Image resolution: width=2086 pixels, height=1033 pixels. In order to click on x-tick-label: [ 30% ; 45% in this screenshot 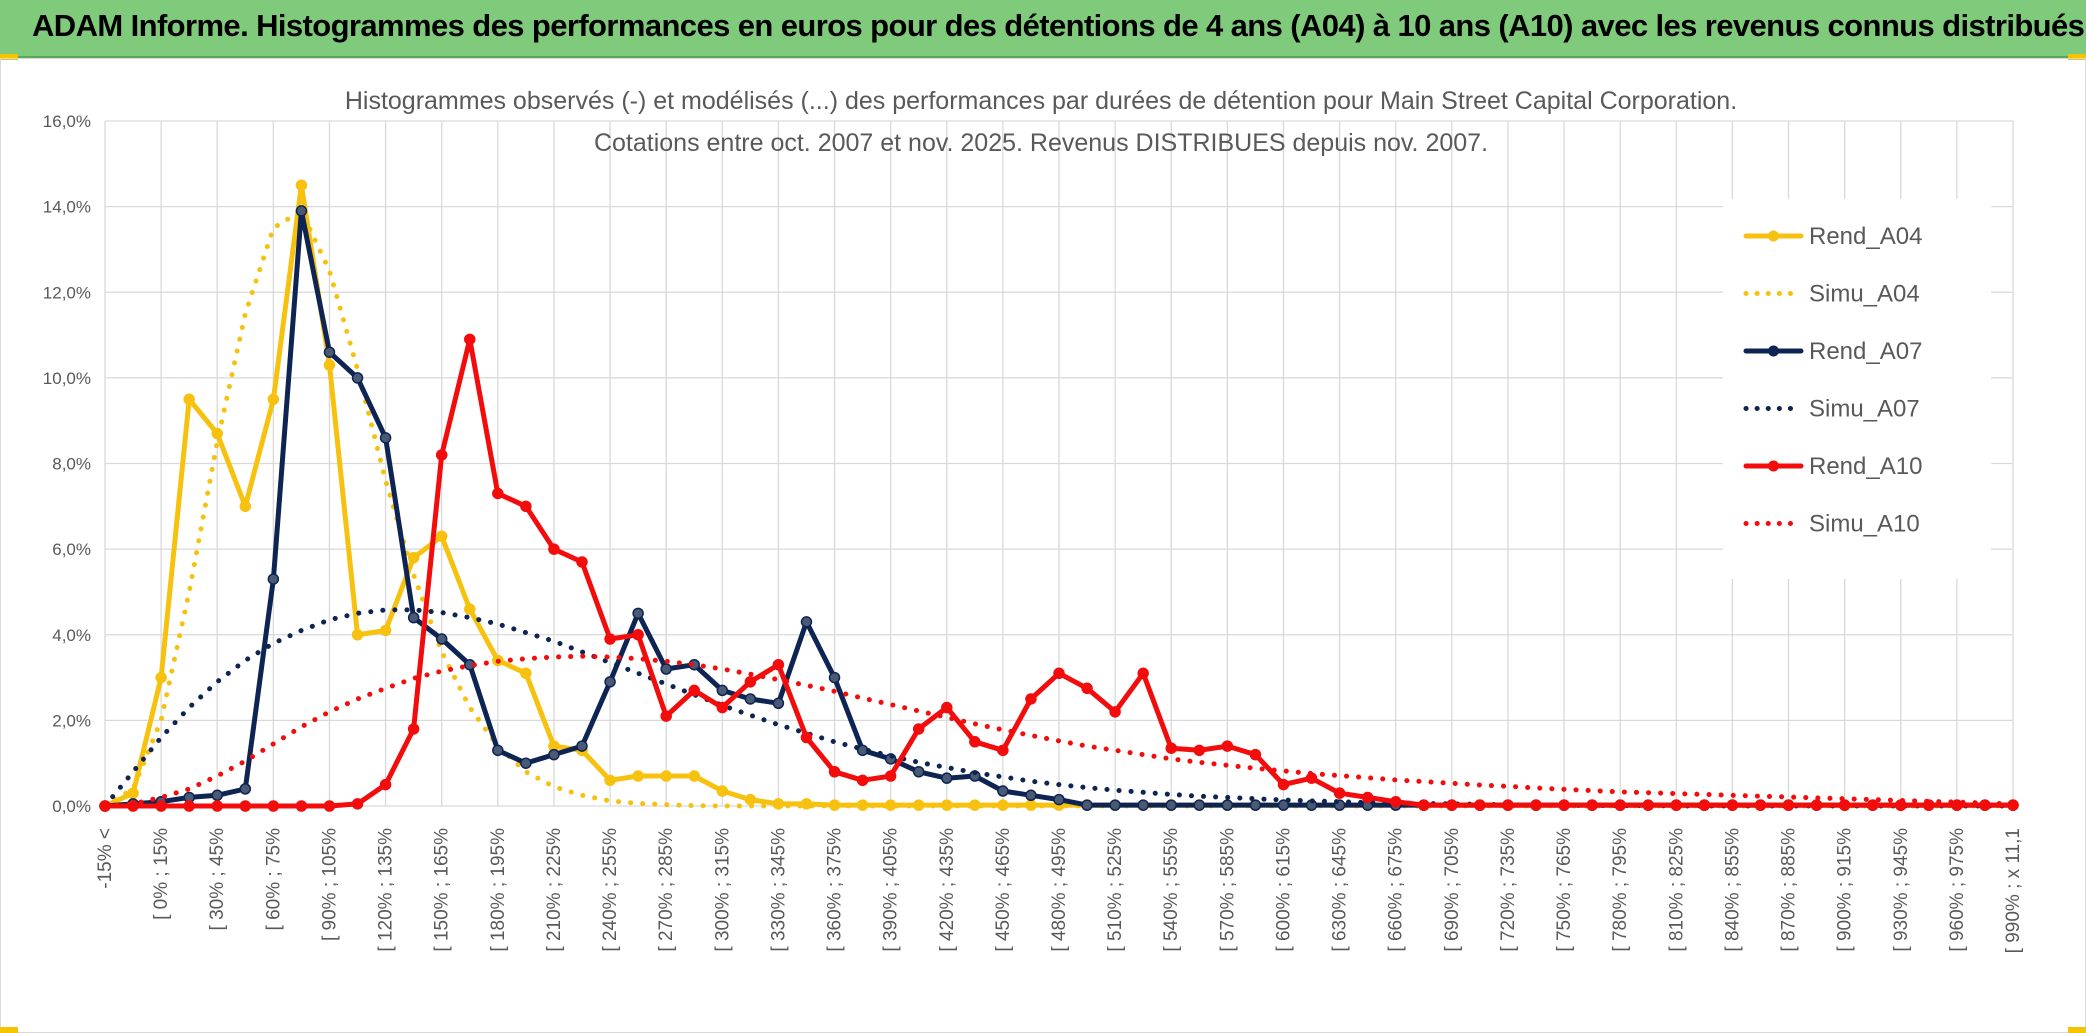, I will do `click(217, 879)`.